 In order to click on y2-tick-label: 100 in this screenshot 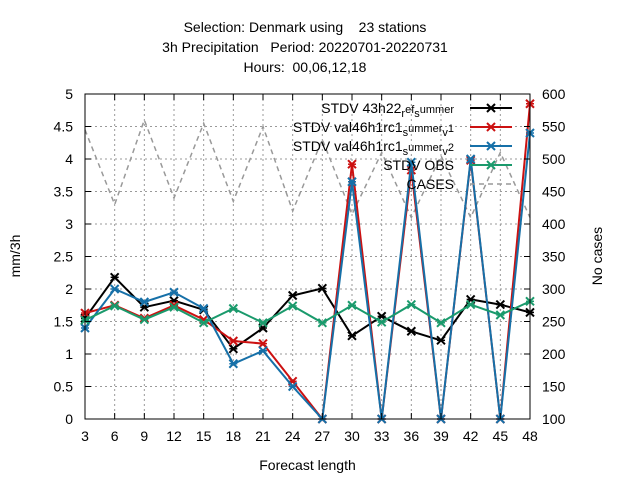, I will do `click(554, 419)`.